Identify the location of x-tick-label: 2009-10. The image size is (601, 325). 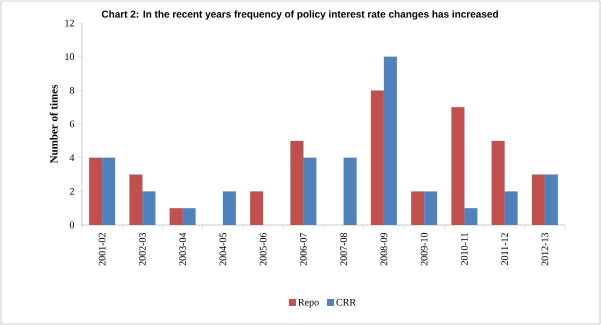
(424, 249).